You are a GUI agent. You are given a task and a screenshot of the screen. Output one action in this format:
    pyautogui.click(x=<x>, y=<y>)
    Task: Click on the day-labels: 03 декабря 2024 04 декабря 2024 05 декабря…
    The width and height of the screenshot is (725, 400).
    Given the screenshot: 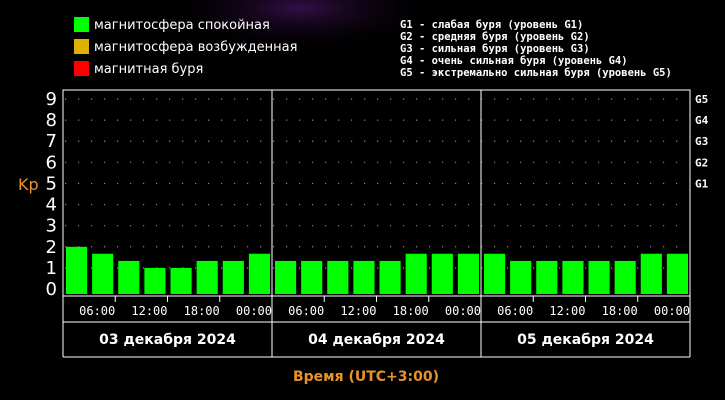 What is the action you would take?
    pyautogui.click(x=376, y=340)
    